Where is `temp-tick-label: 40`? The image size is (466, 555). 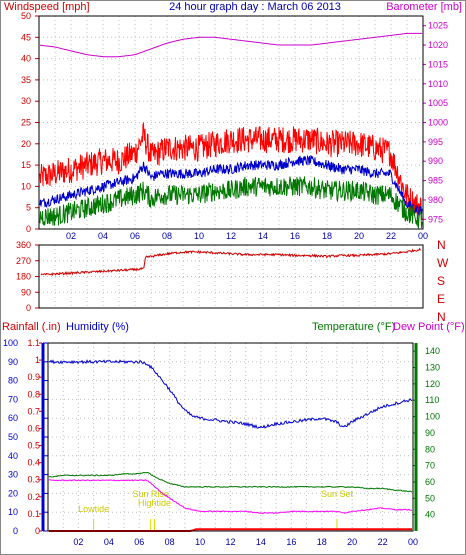
temp-tick-label: 40 is located at coordinates (430, 515).